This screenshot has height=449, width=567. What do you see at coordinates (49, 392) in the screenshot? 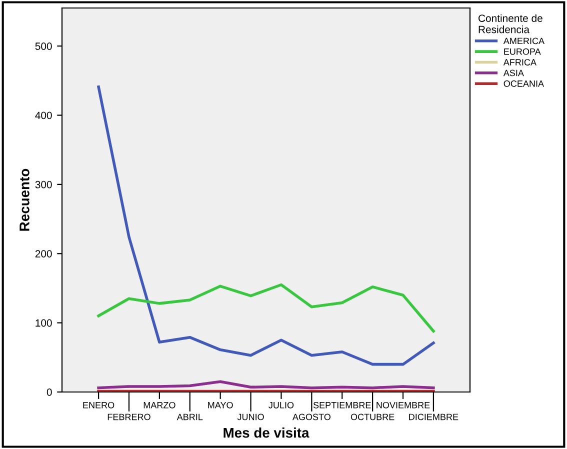
I see `y-tick-label: 0` at bounding box center [49, 392].